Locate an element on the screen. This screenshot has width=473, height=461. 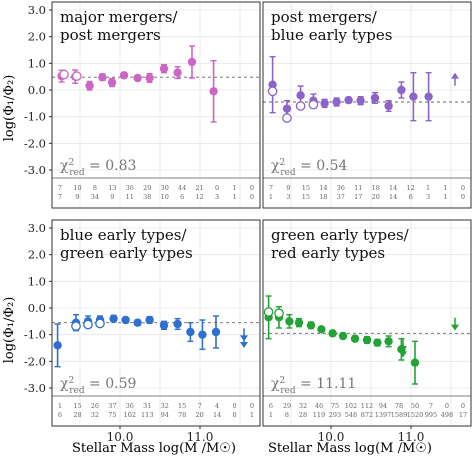
y-tick-label: -2.0 is located at coordinates (35, 143).